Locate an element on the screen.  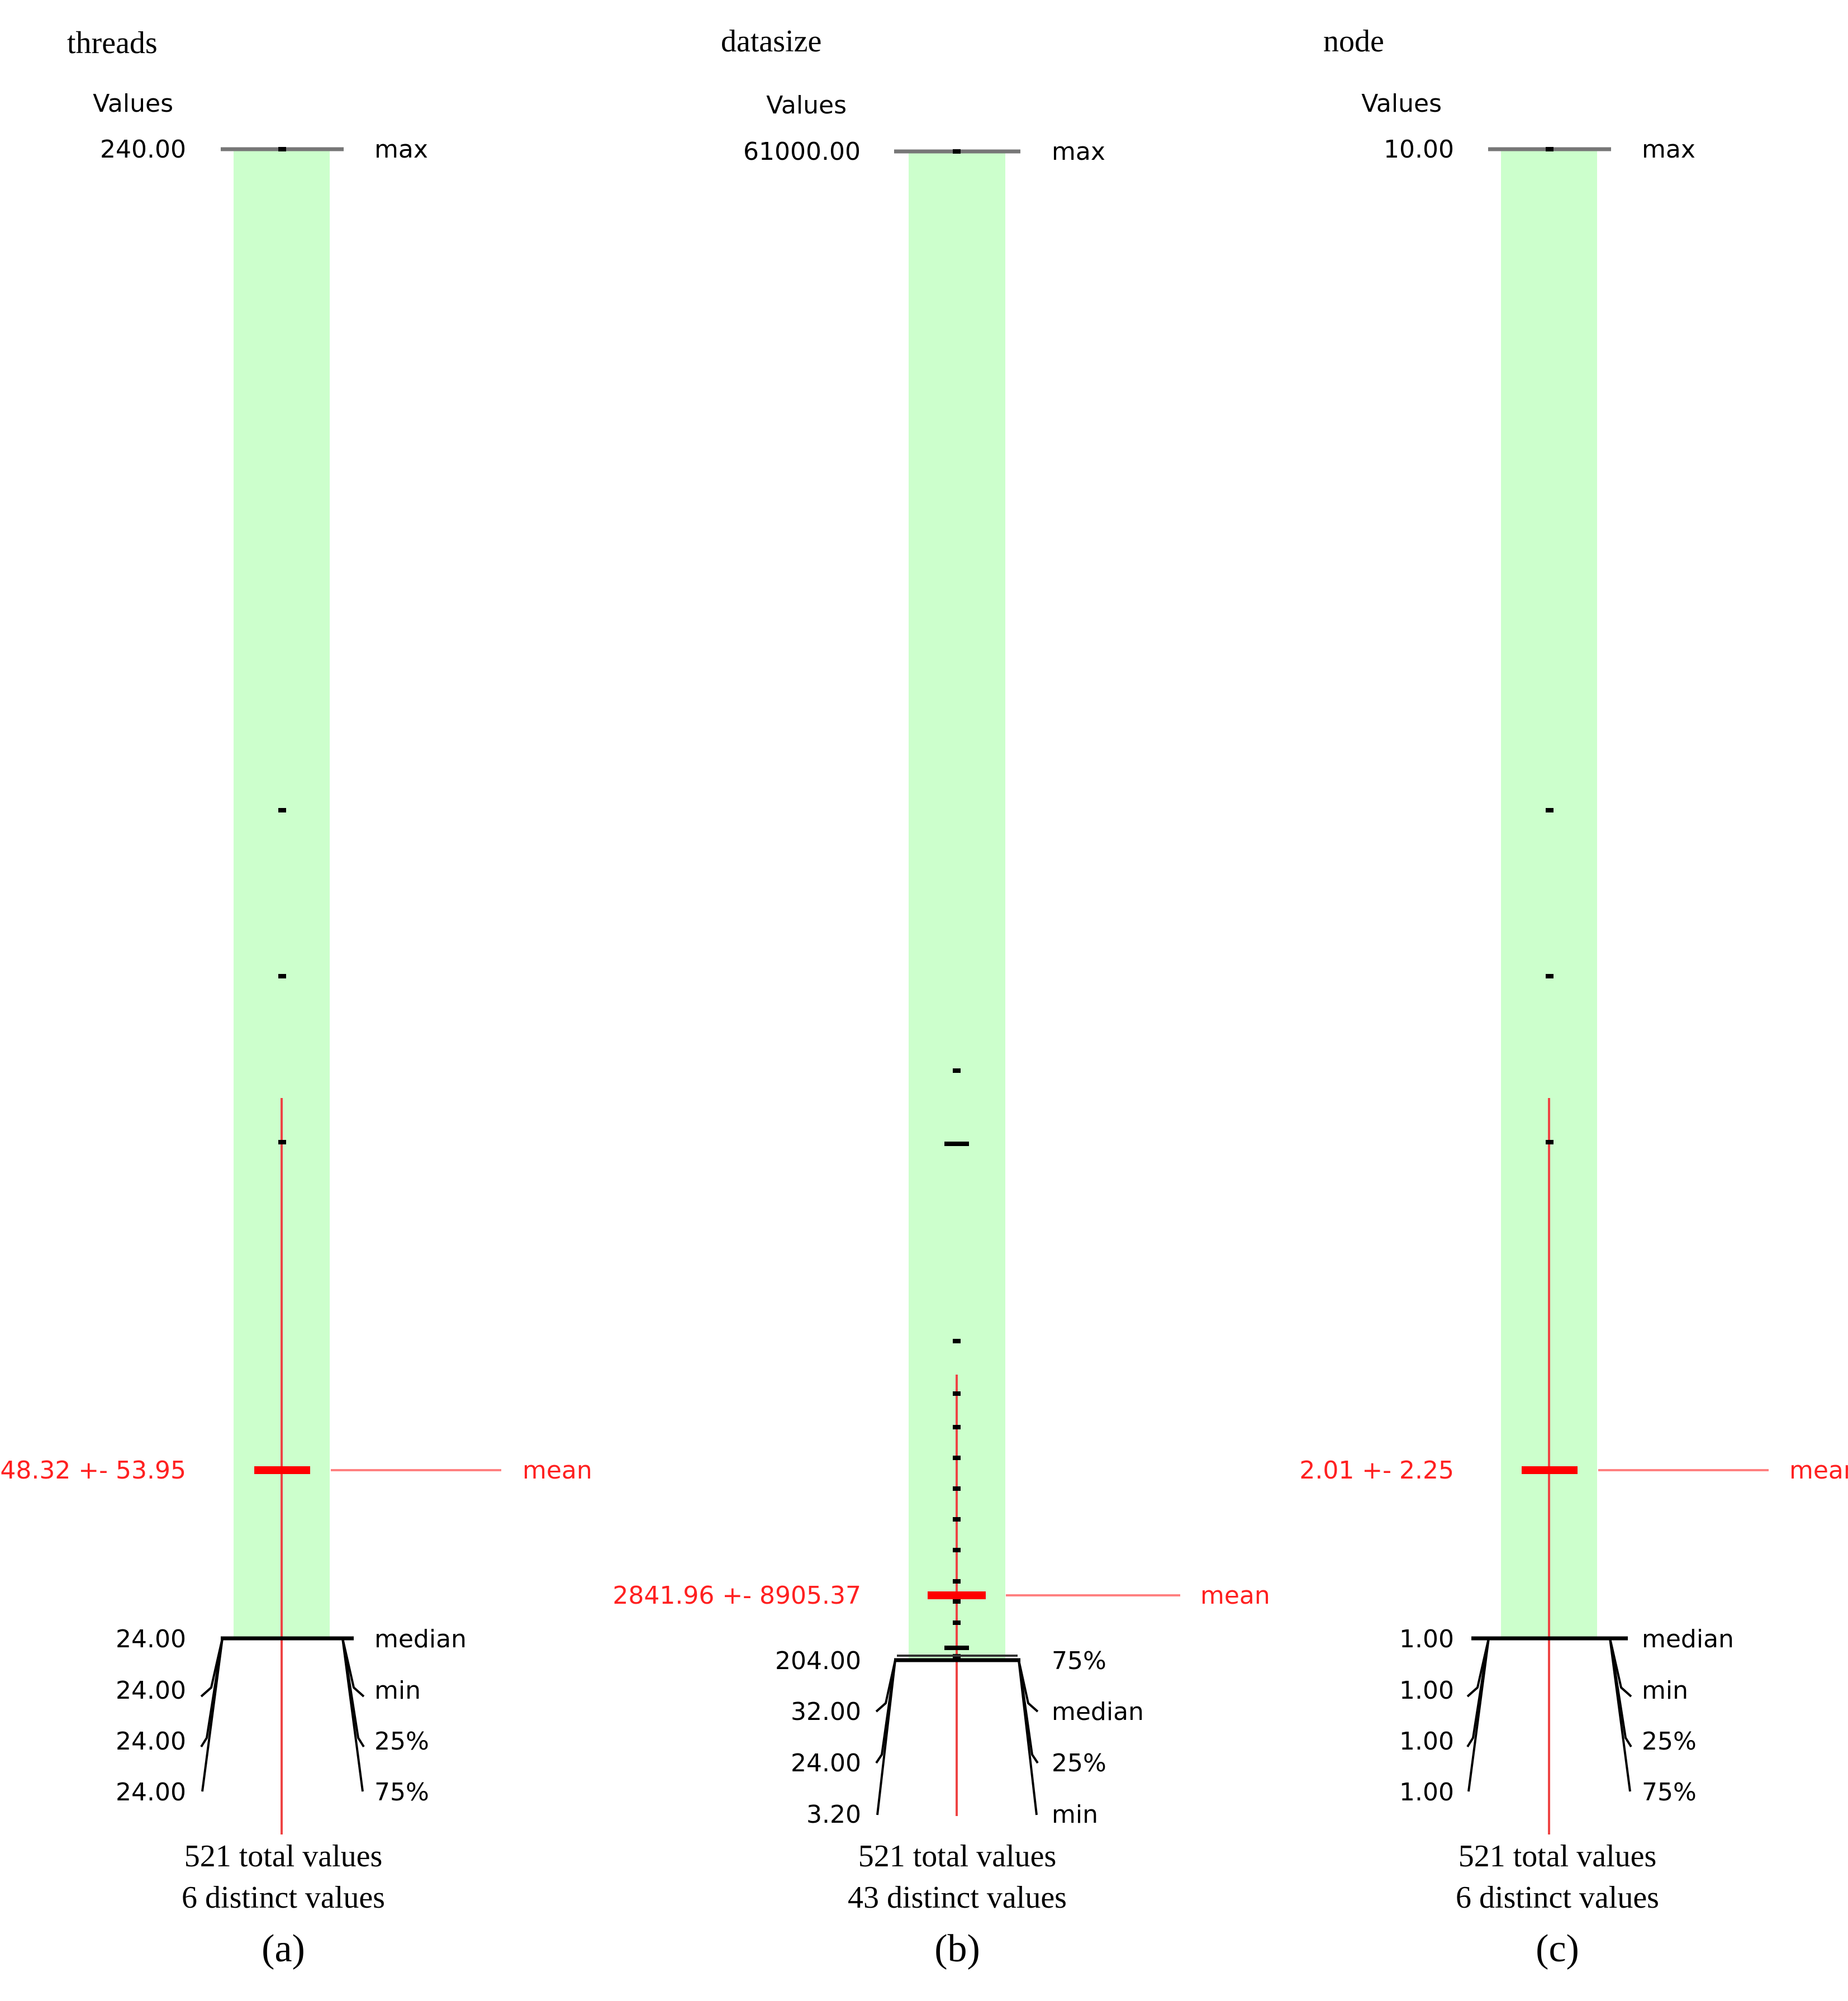
stat-value: 204.00 is located at coordinates (818, 1661).